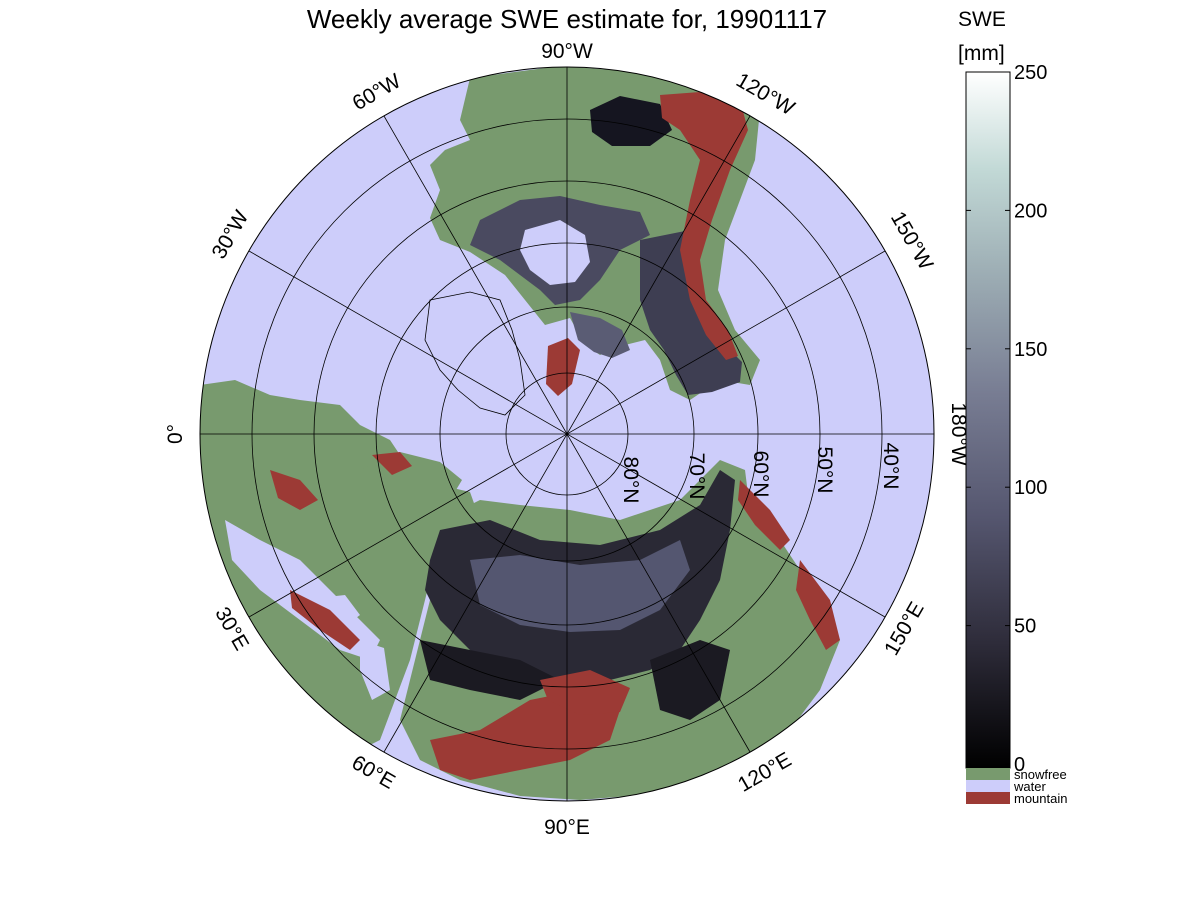 This screenshot has height=900, width=1200. Describe the element at coordinates (294, 490) in the screenshot. I see `alps-mountain` at that location.